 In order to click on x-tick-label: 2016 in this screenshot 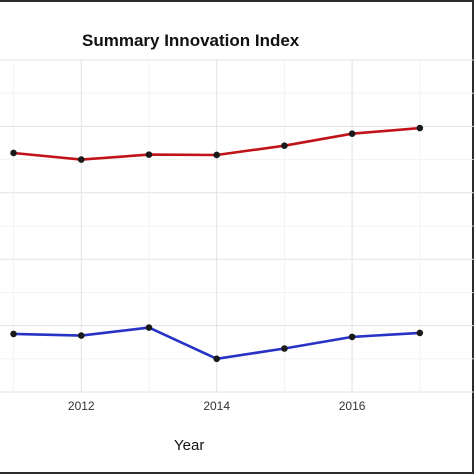, I will do `click(352, 406)`.